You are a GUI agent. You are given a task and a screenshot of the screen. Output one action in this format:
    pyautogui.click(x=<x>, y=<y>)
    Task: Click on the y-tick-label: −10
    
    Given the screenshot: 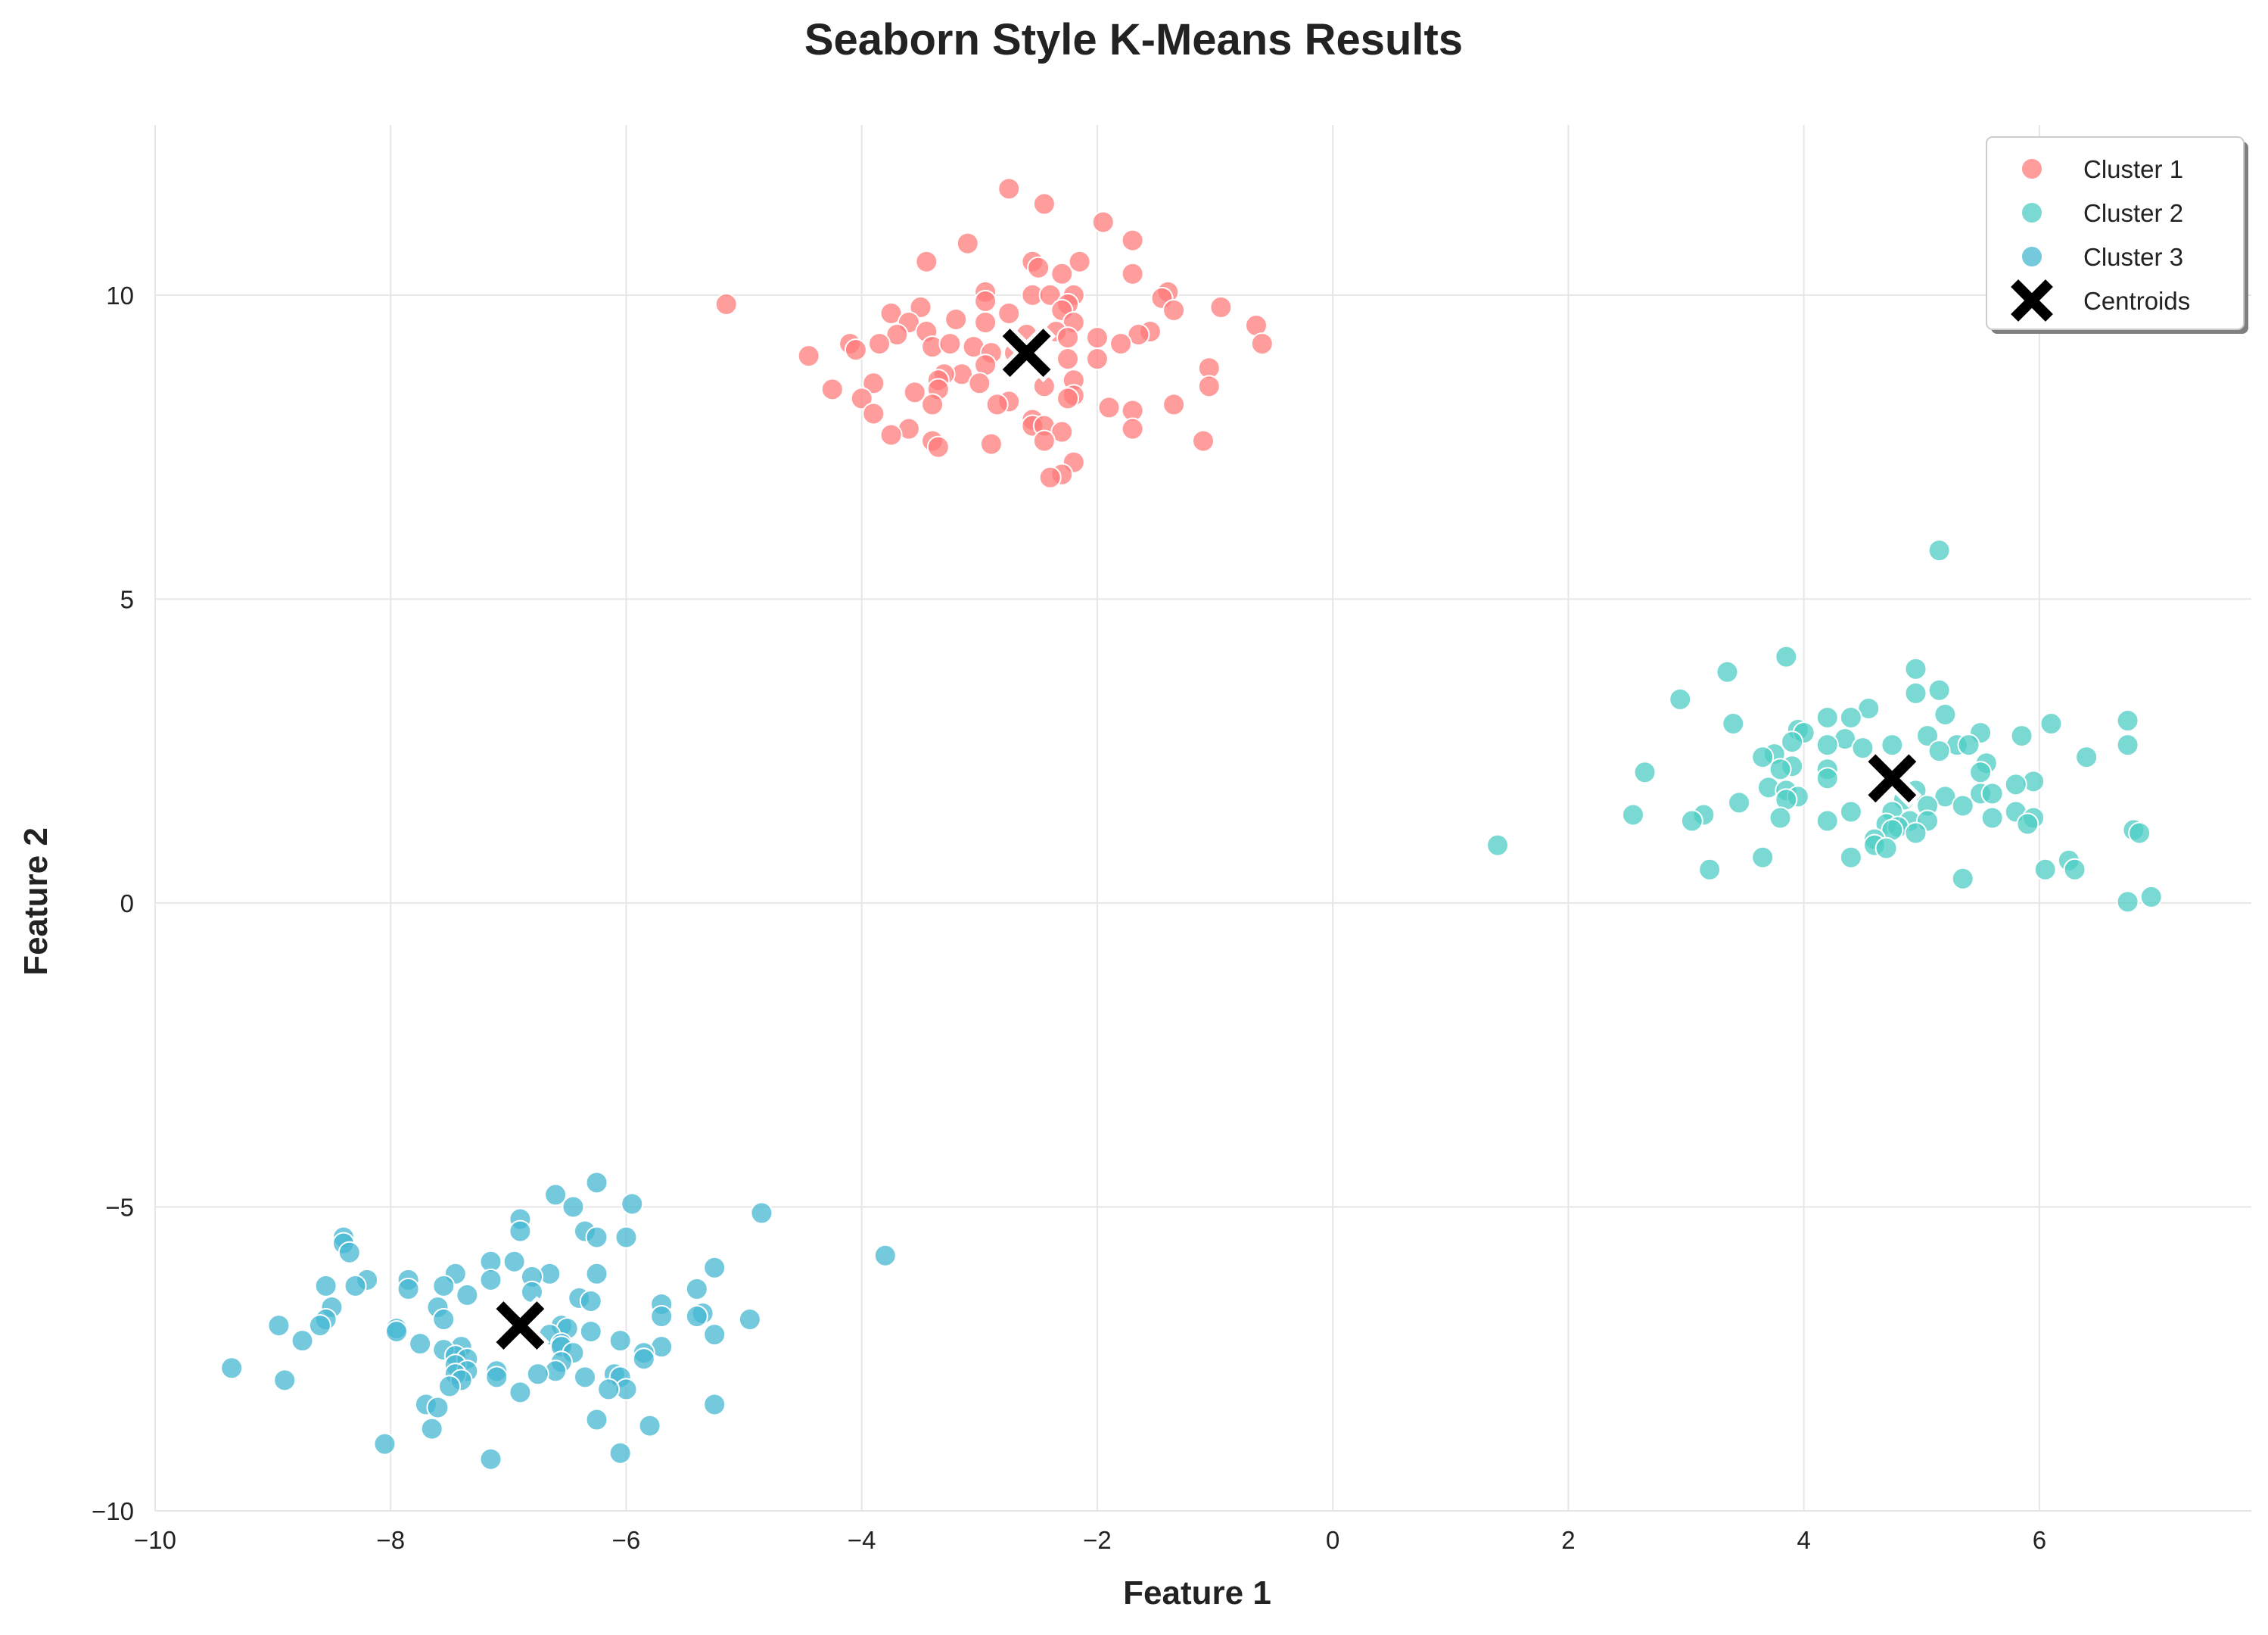 What is the action you would take?
    pyautogui.click(x=113, y=1511)
    